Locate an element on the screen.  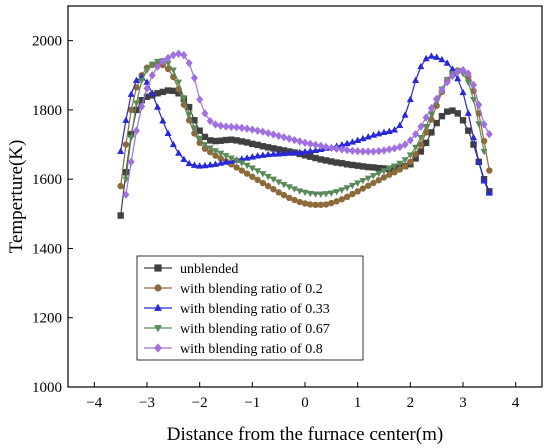
y-tick-label: 1800 is located at coordinates (47, 111).